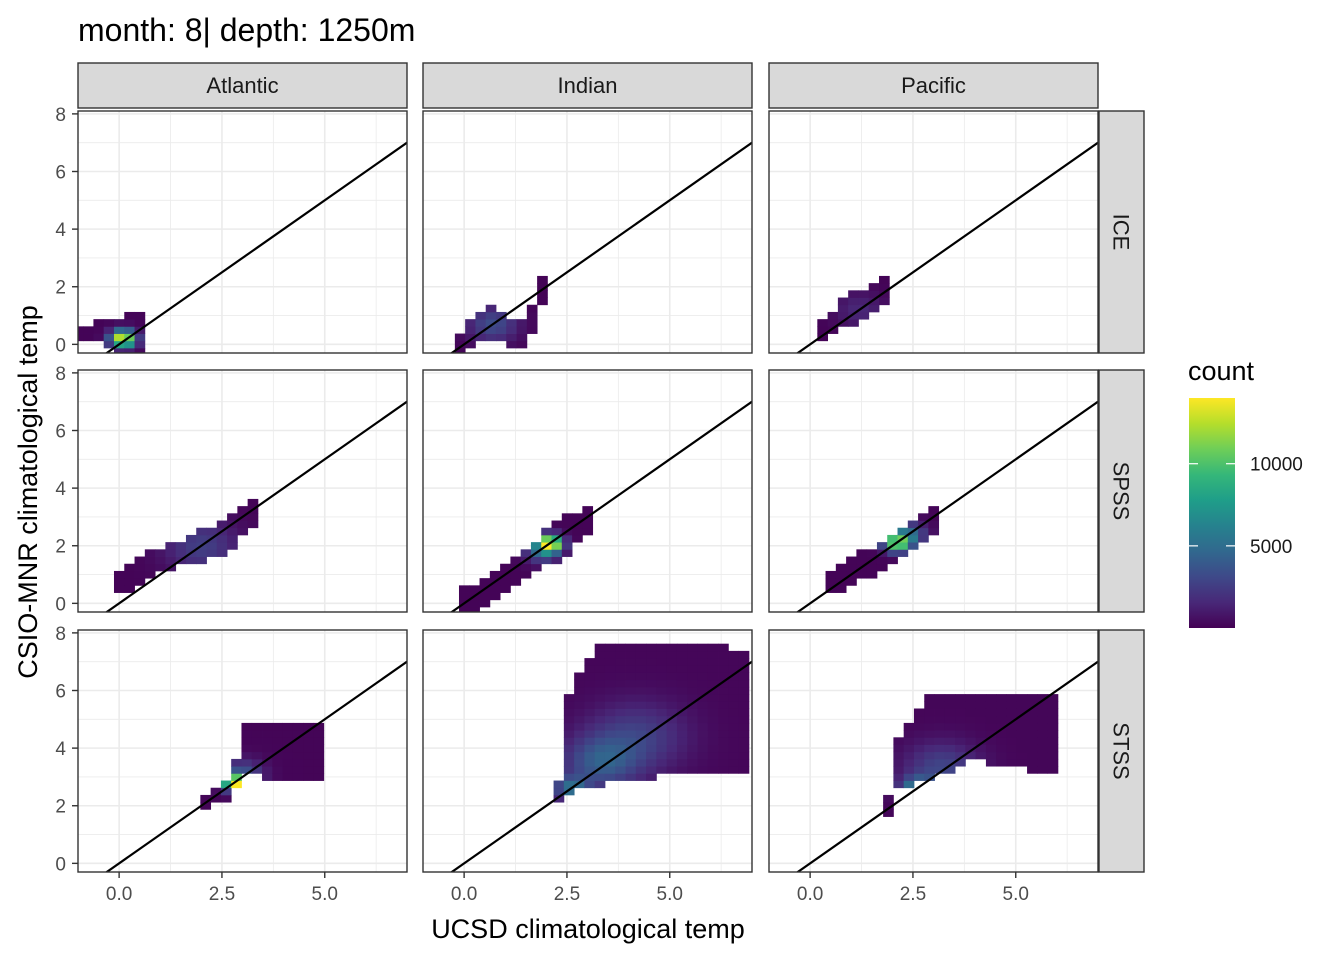 This screenshot has height=960, width=1344. What do you see at coordinates (670, 894) in the screenshot?
I see `x-tick-label: 5.0` at bounding box center [670, 894].